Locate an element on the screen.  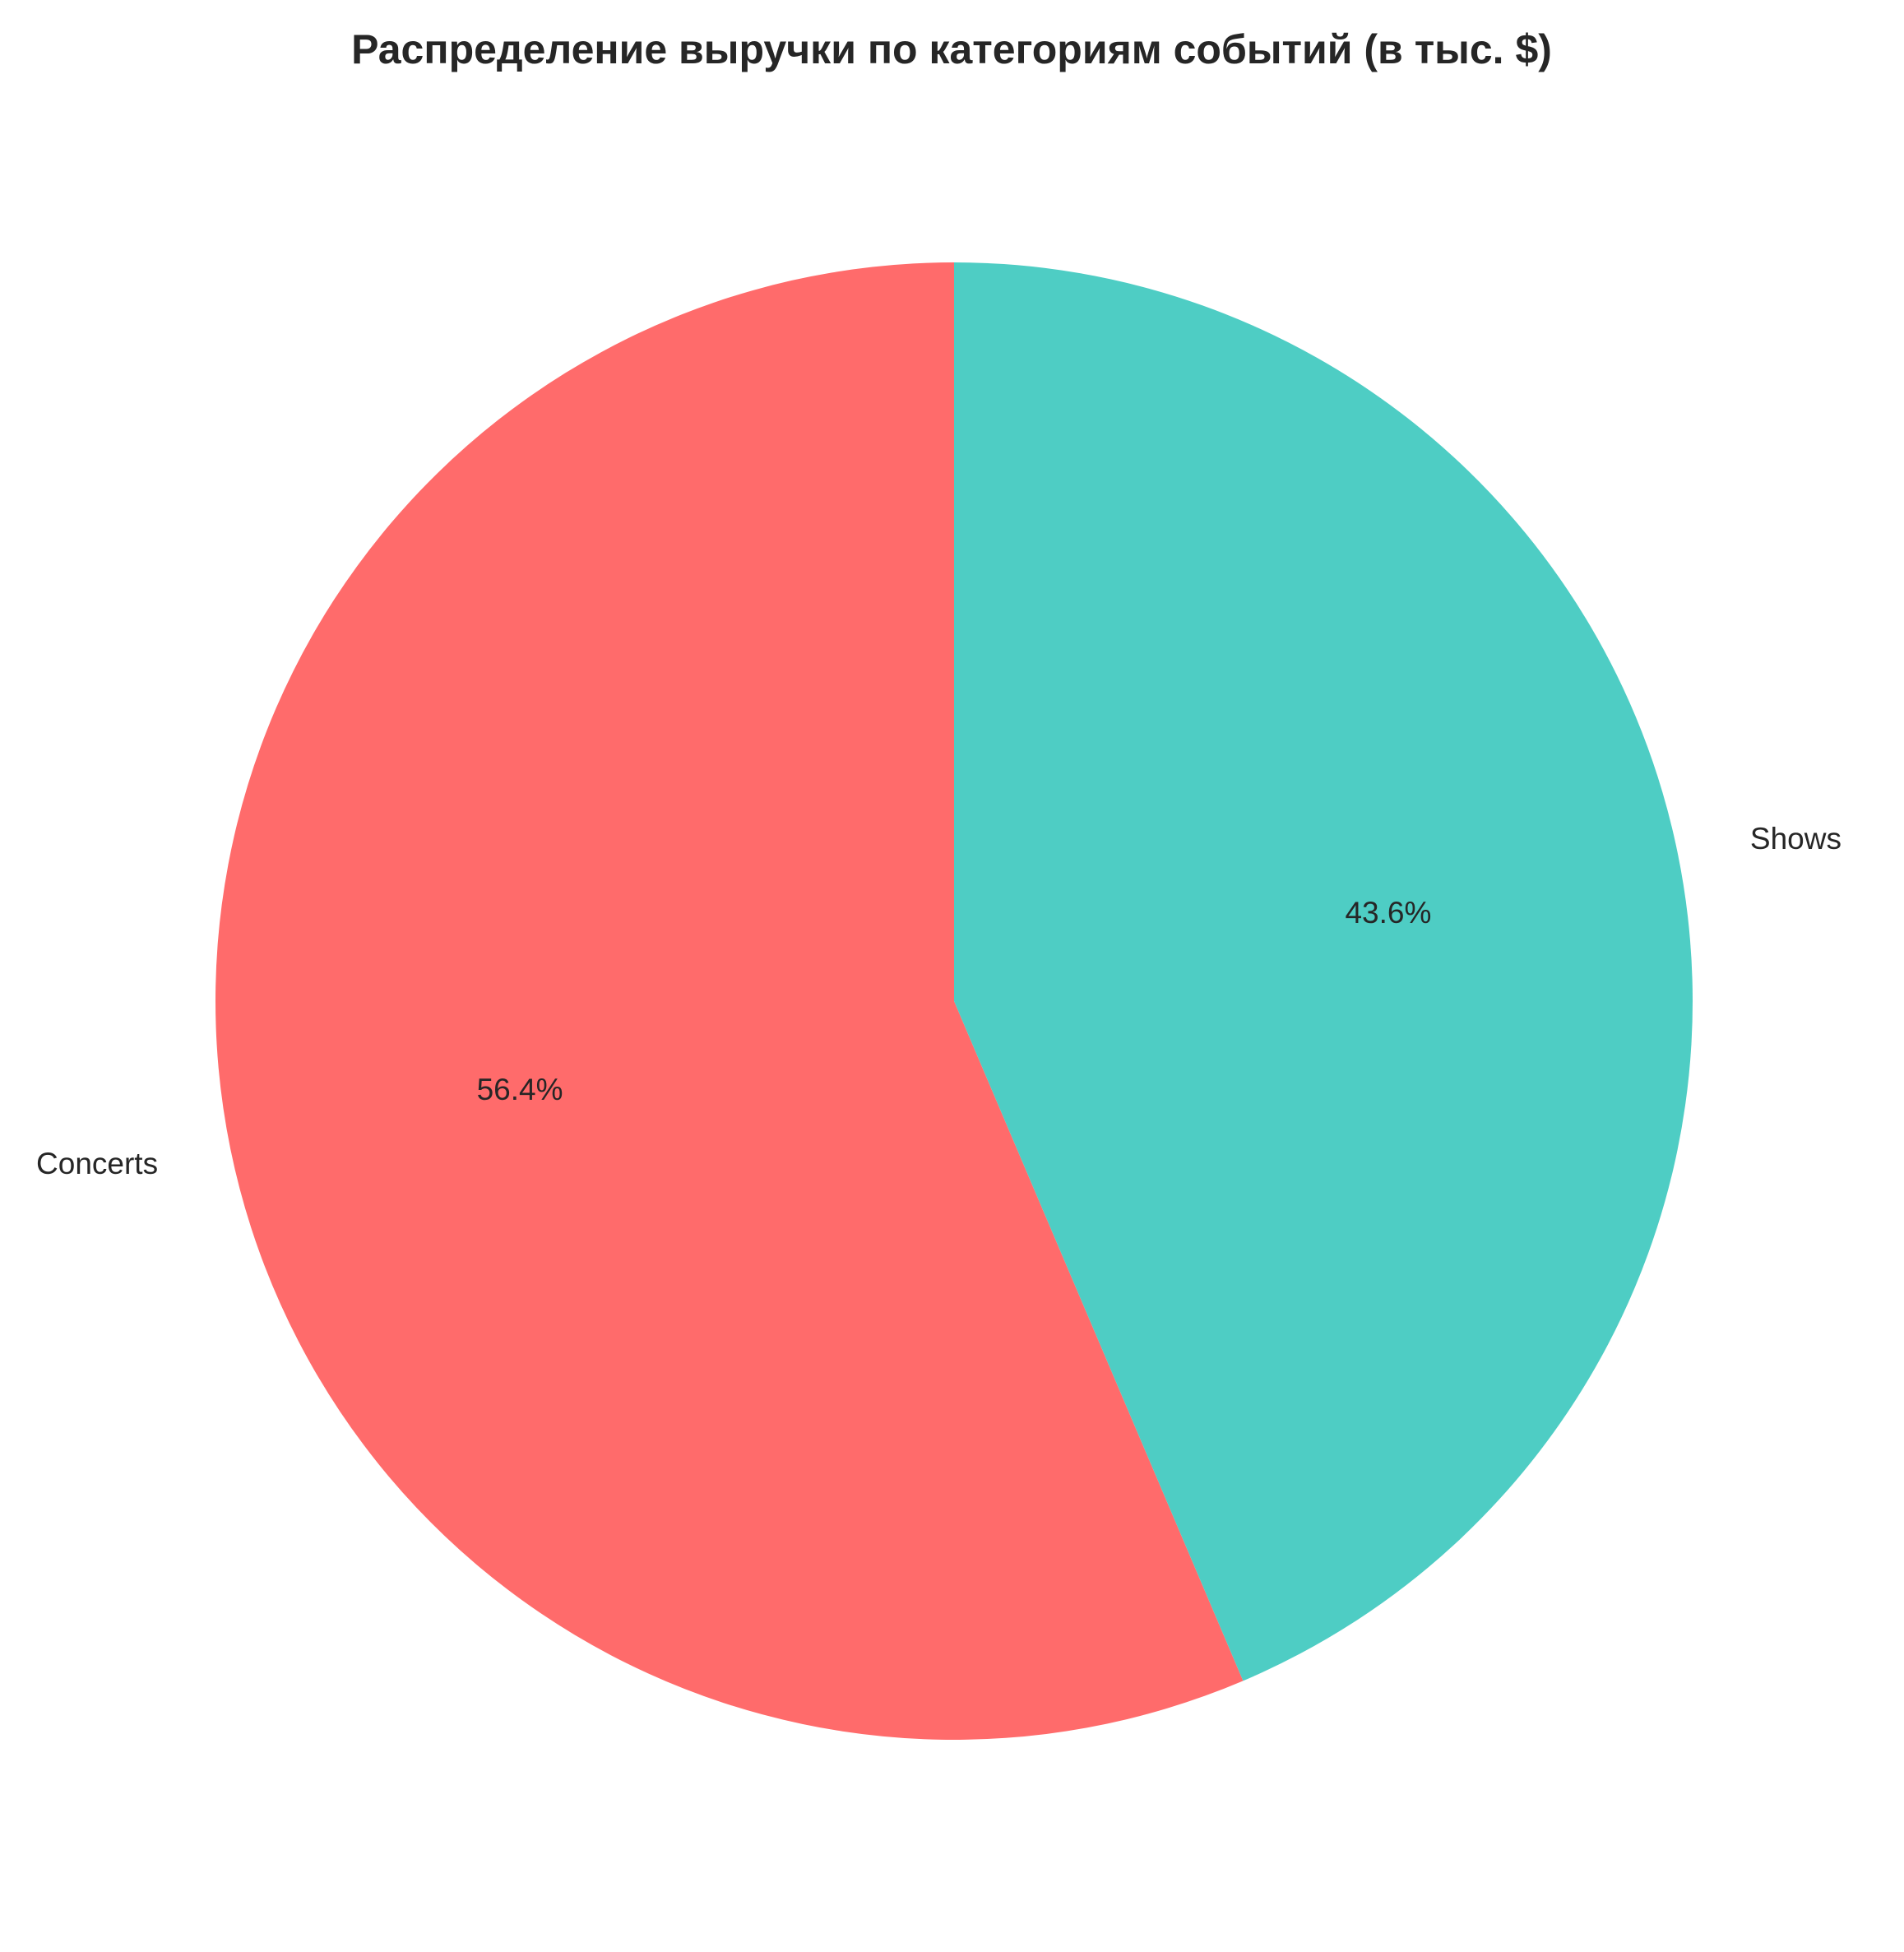
pie-category-label: Shows is located at coordinates (1795, 838).